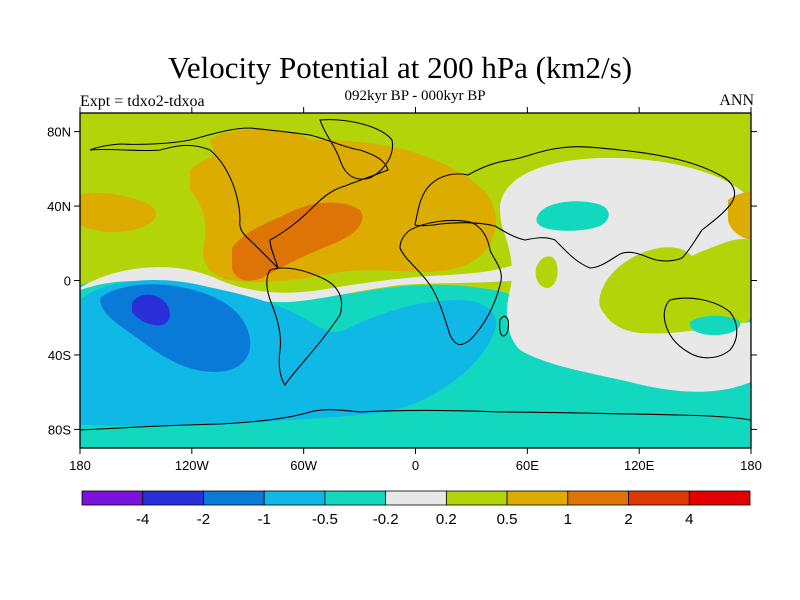  Describe the element at coordinates (59, 132) in the screenshot. I see `y-tick-label: 80N` at that location.